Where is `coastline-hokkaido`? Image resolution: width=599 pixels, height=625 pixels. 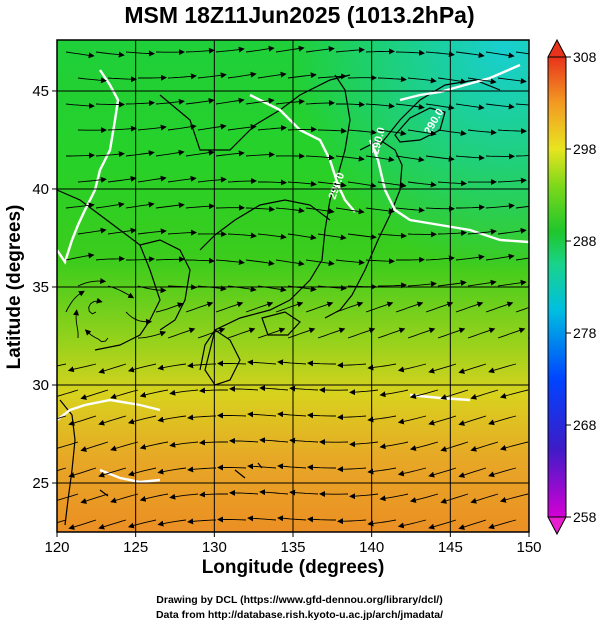
coastline-hokkaido is located at coordinates (420, 125).